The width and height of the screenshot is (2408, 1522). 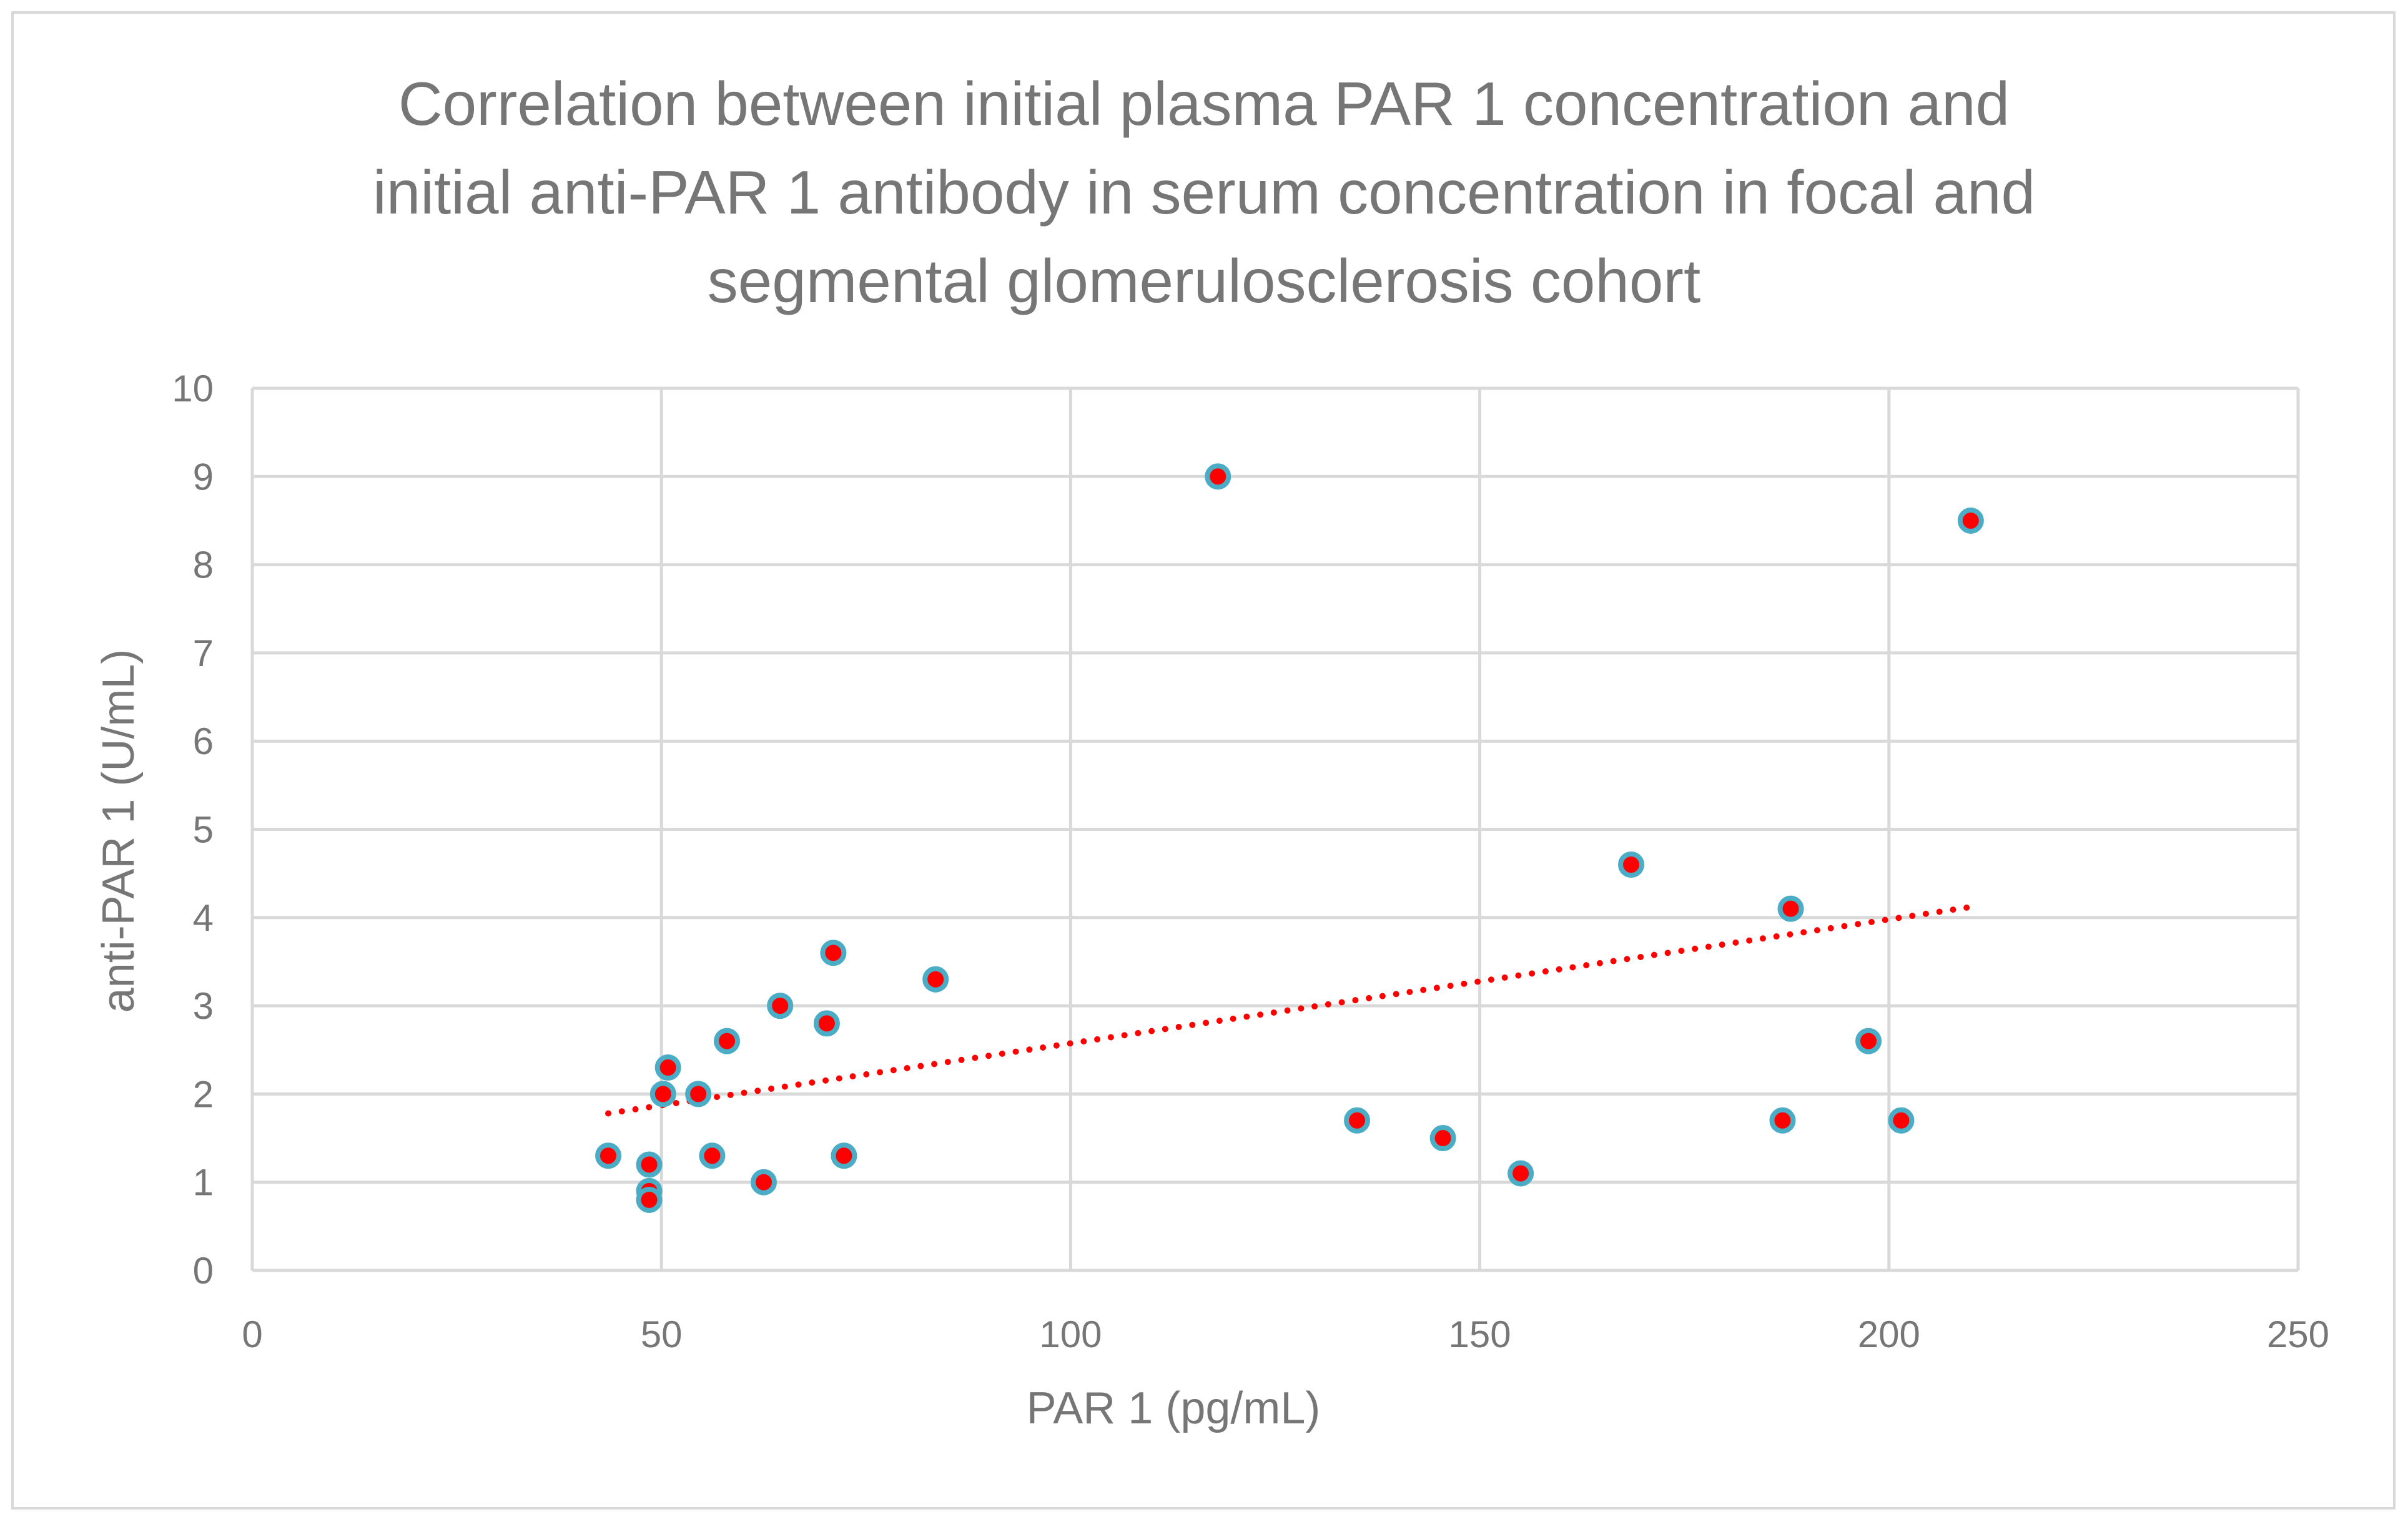 I want to click on x-tick-label: 0, so click(x=252, y=1334).